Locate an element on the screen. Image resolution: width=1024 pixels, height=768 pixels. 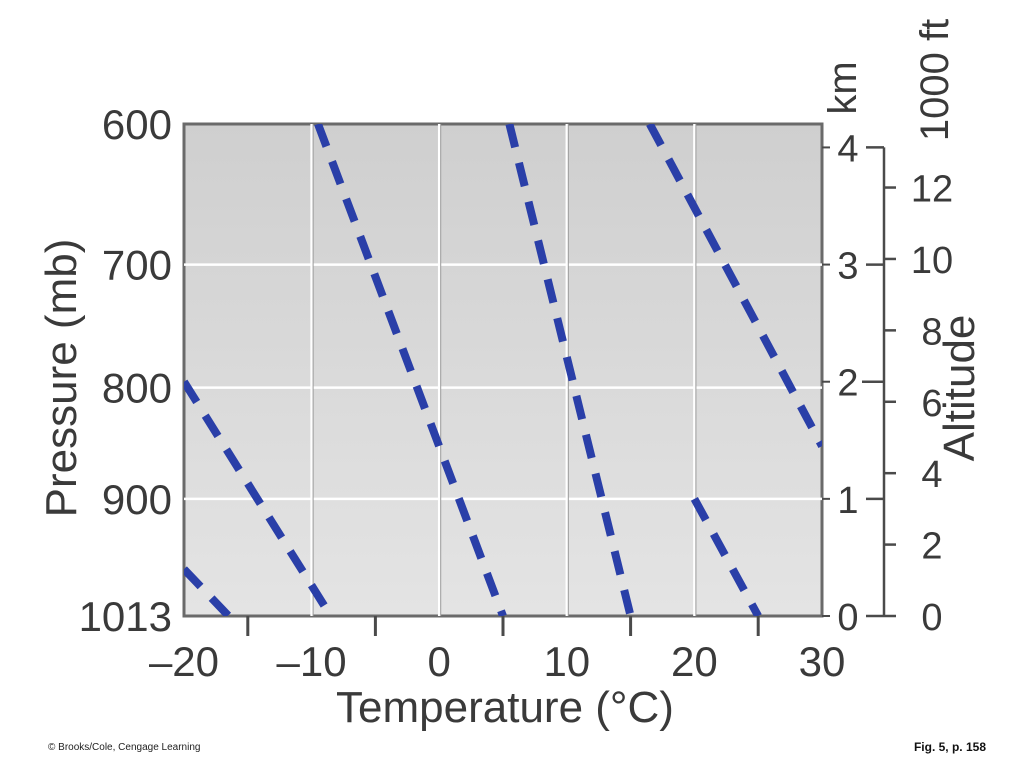
ft-tick-label: 6 is located at coordinates (931, 404).